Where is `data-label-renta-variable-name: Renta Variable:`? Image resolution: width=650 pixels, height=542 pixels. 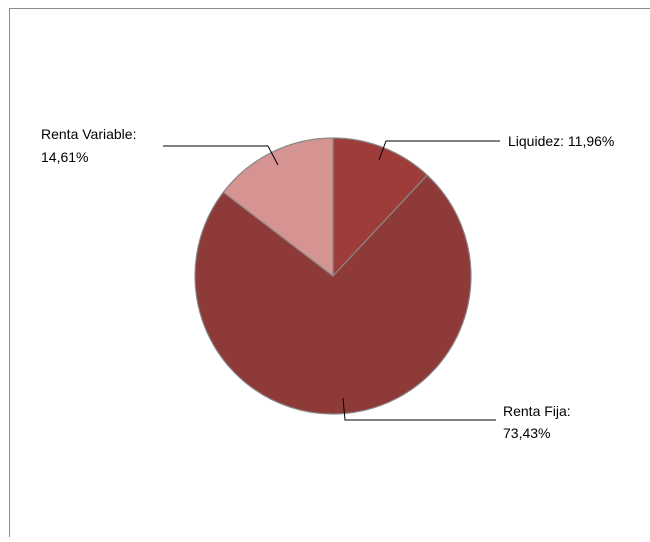
data-label-renta-variable-name: Renta Variable: is located at coordinates (88, 134).